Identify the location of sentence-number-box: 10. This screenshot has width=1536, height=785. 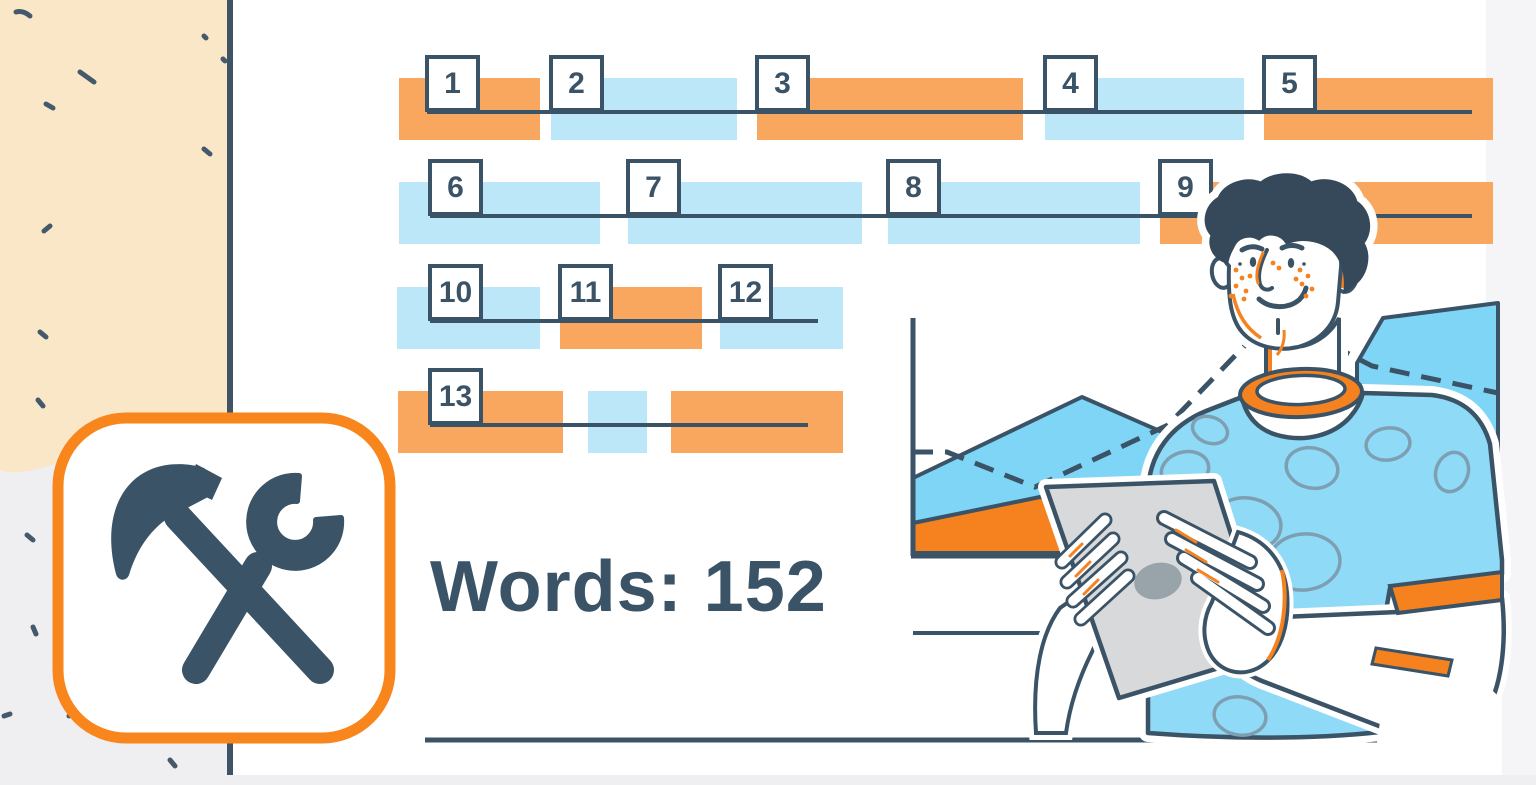
(455, 292).